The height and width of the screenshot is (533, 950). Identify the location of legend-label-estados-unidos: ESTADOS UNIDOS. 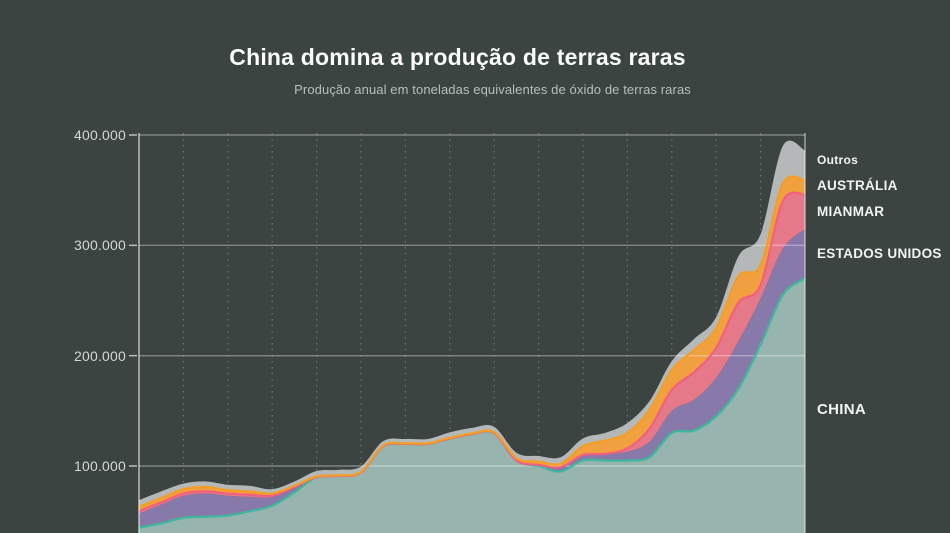
(879, 253).